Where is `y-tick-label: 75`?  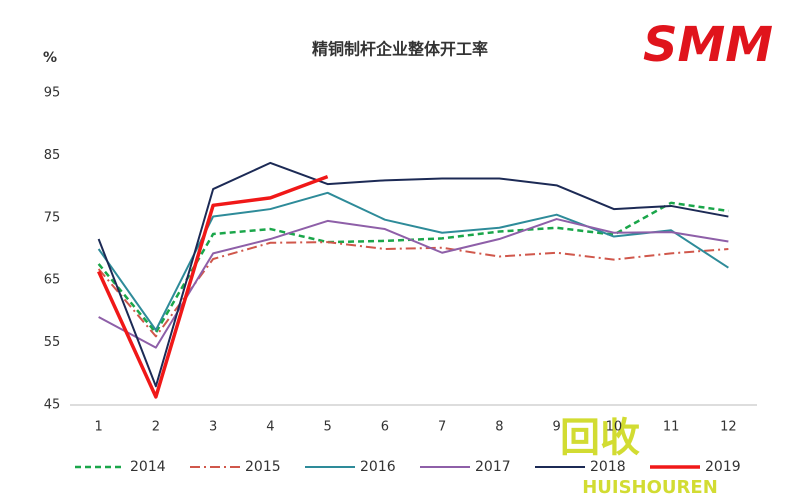
y-tick-label: 75 is located at coordinates (52, 217).